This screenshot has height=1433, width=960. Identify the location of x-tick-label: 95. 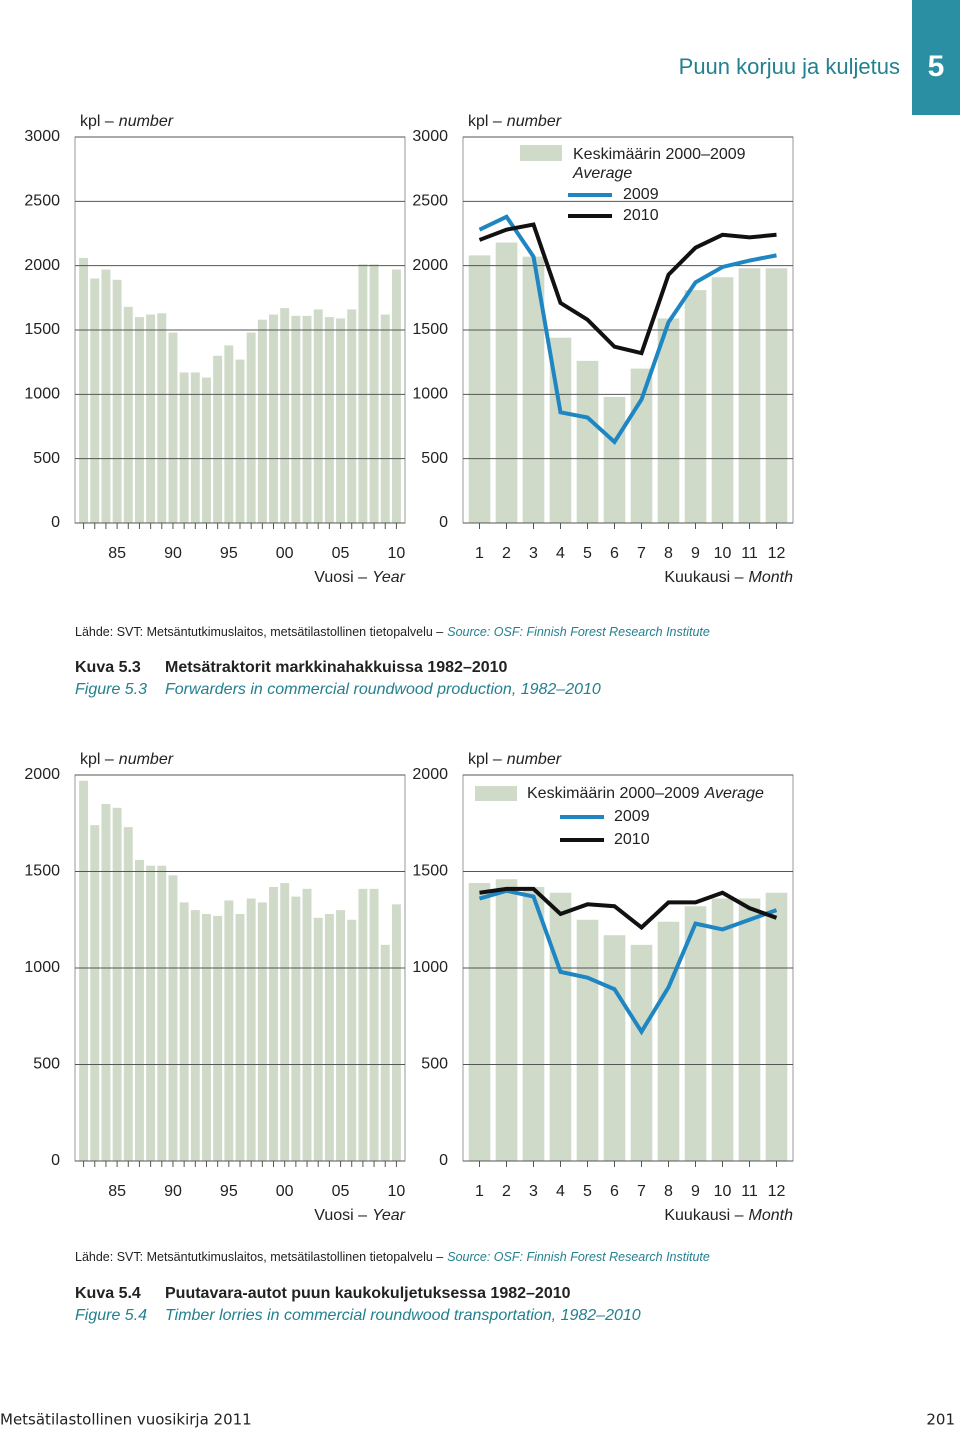
(229, 1191).